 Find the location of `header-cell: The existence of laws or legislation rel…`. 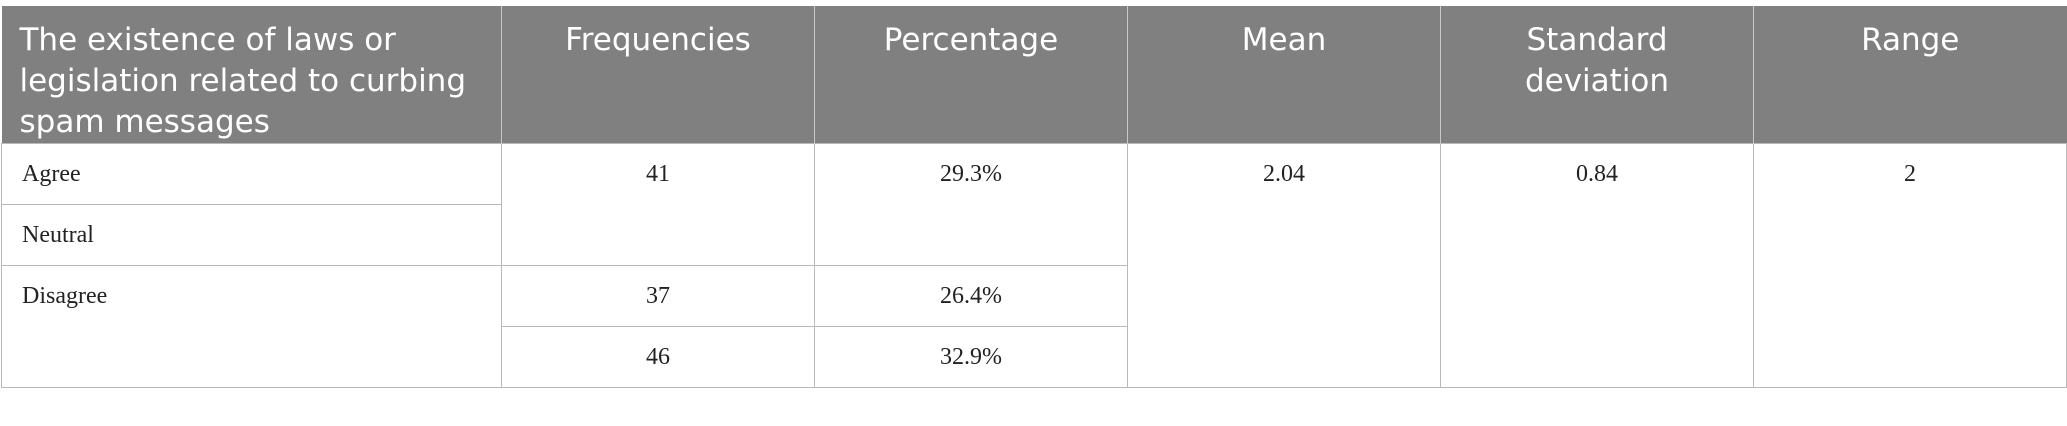

header-cell: The existence of laws or legislation rel… is located at coordinates (251, 75).